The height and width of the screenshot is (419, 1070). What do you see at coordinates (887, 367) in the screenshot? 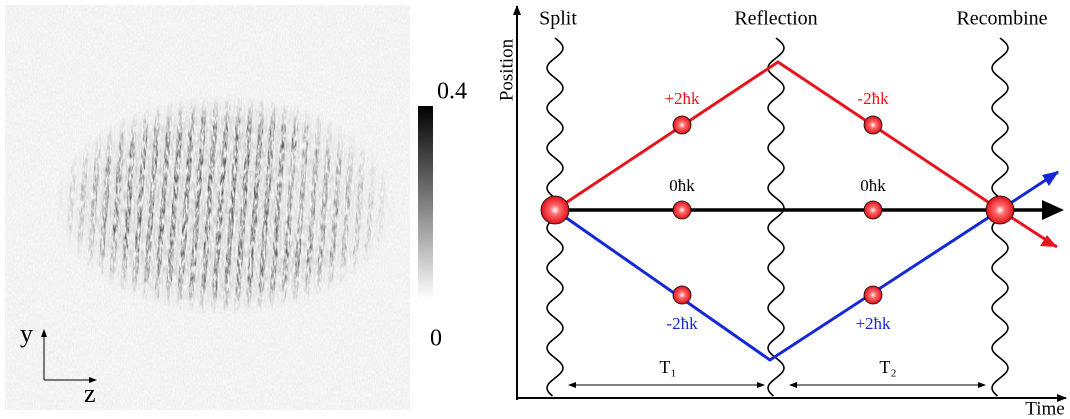
I see `interval-label: T₂` at bounding box center [887, 367].